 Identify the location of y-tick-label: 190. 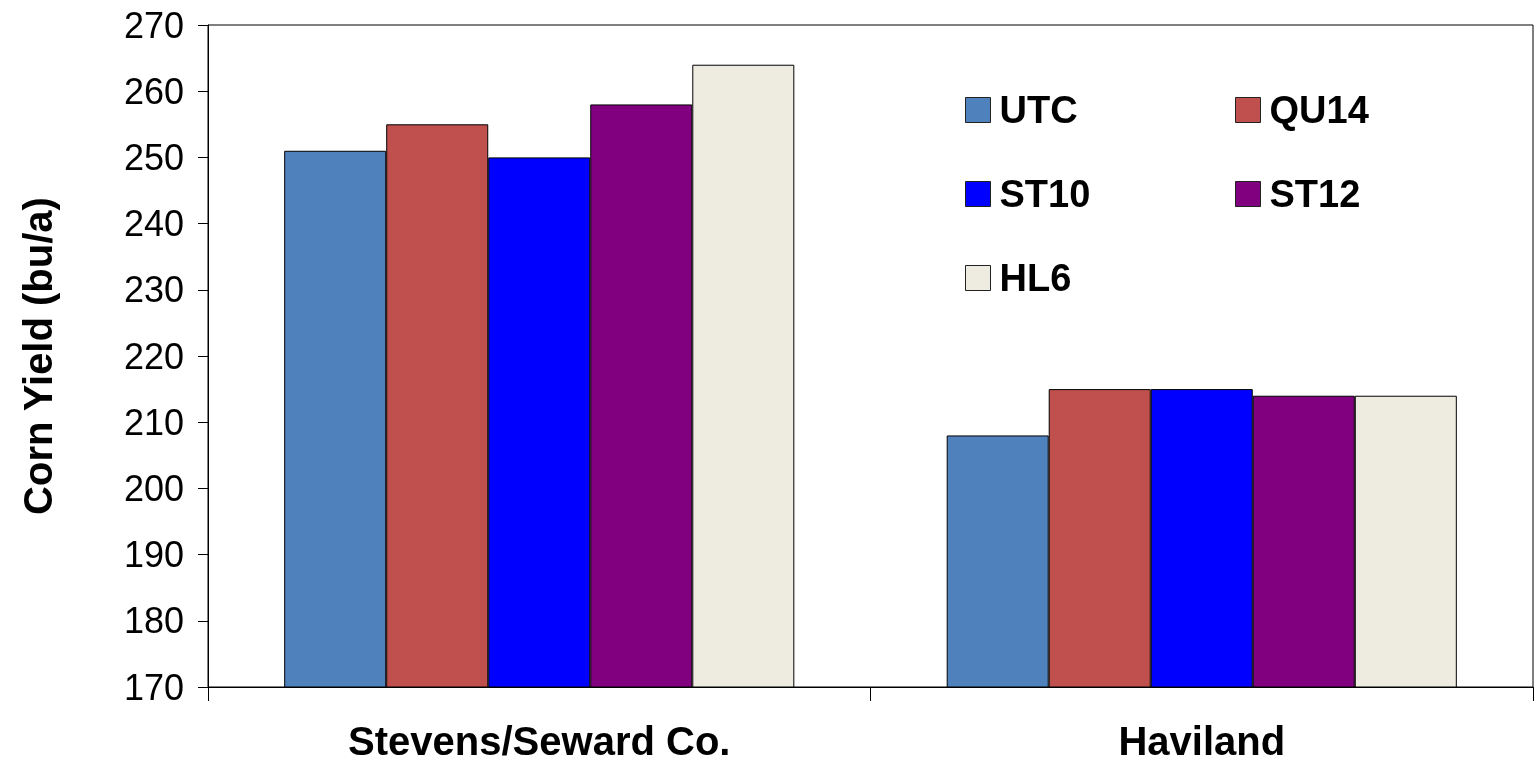
(153, 555).